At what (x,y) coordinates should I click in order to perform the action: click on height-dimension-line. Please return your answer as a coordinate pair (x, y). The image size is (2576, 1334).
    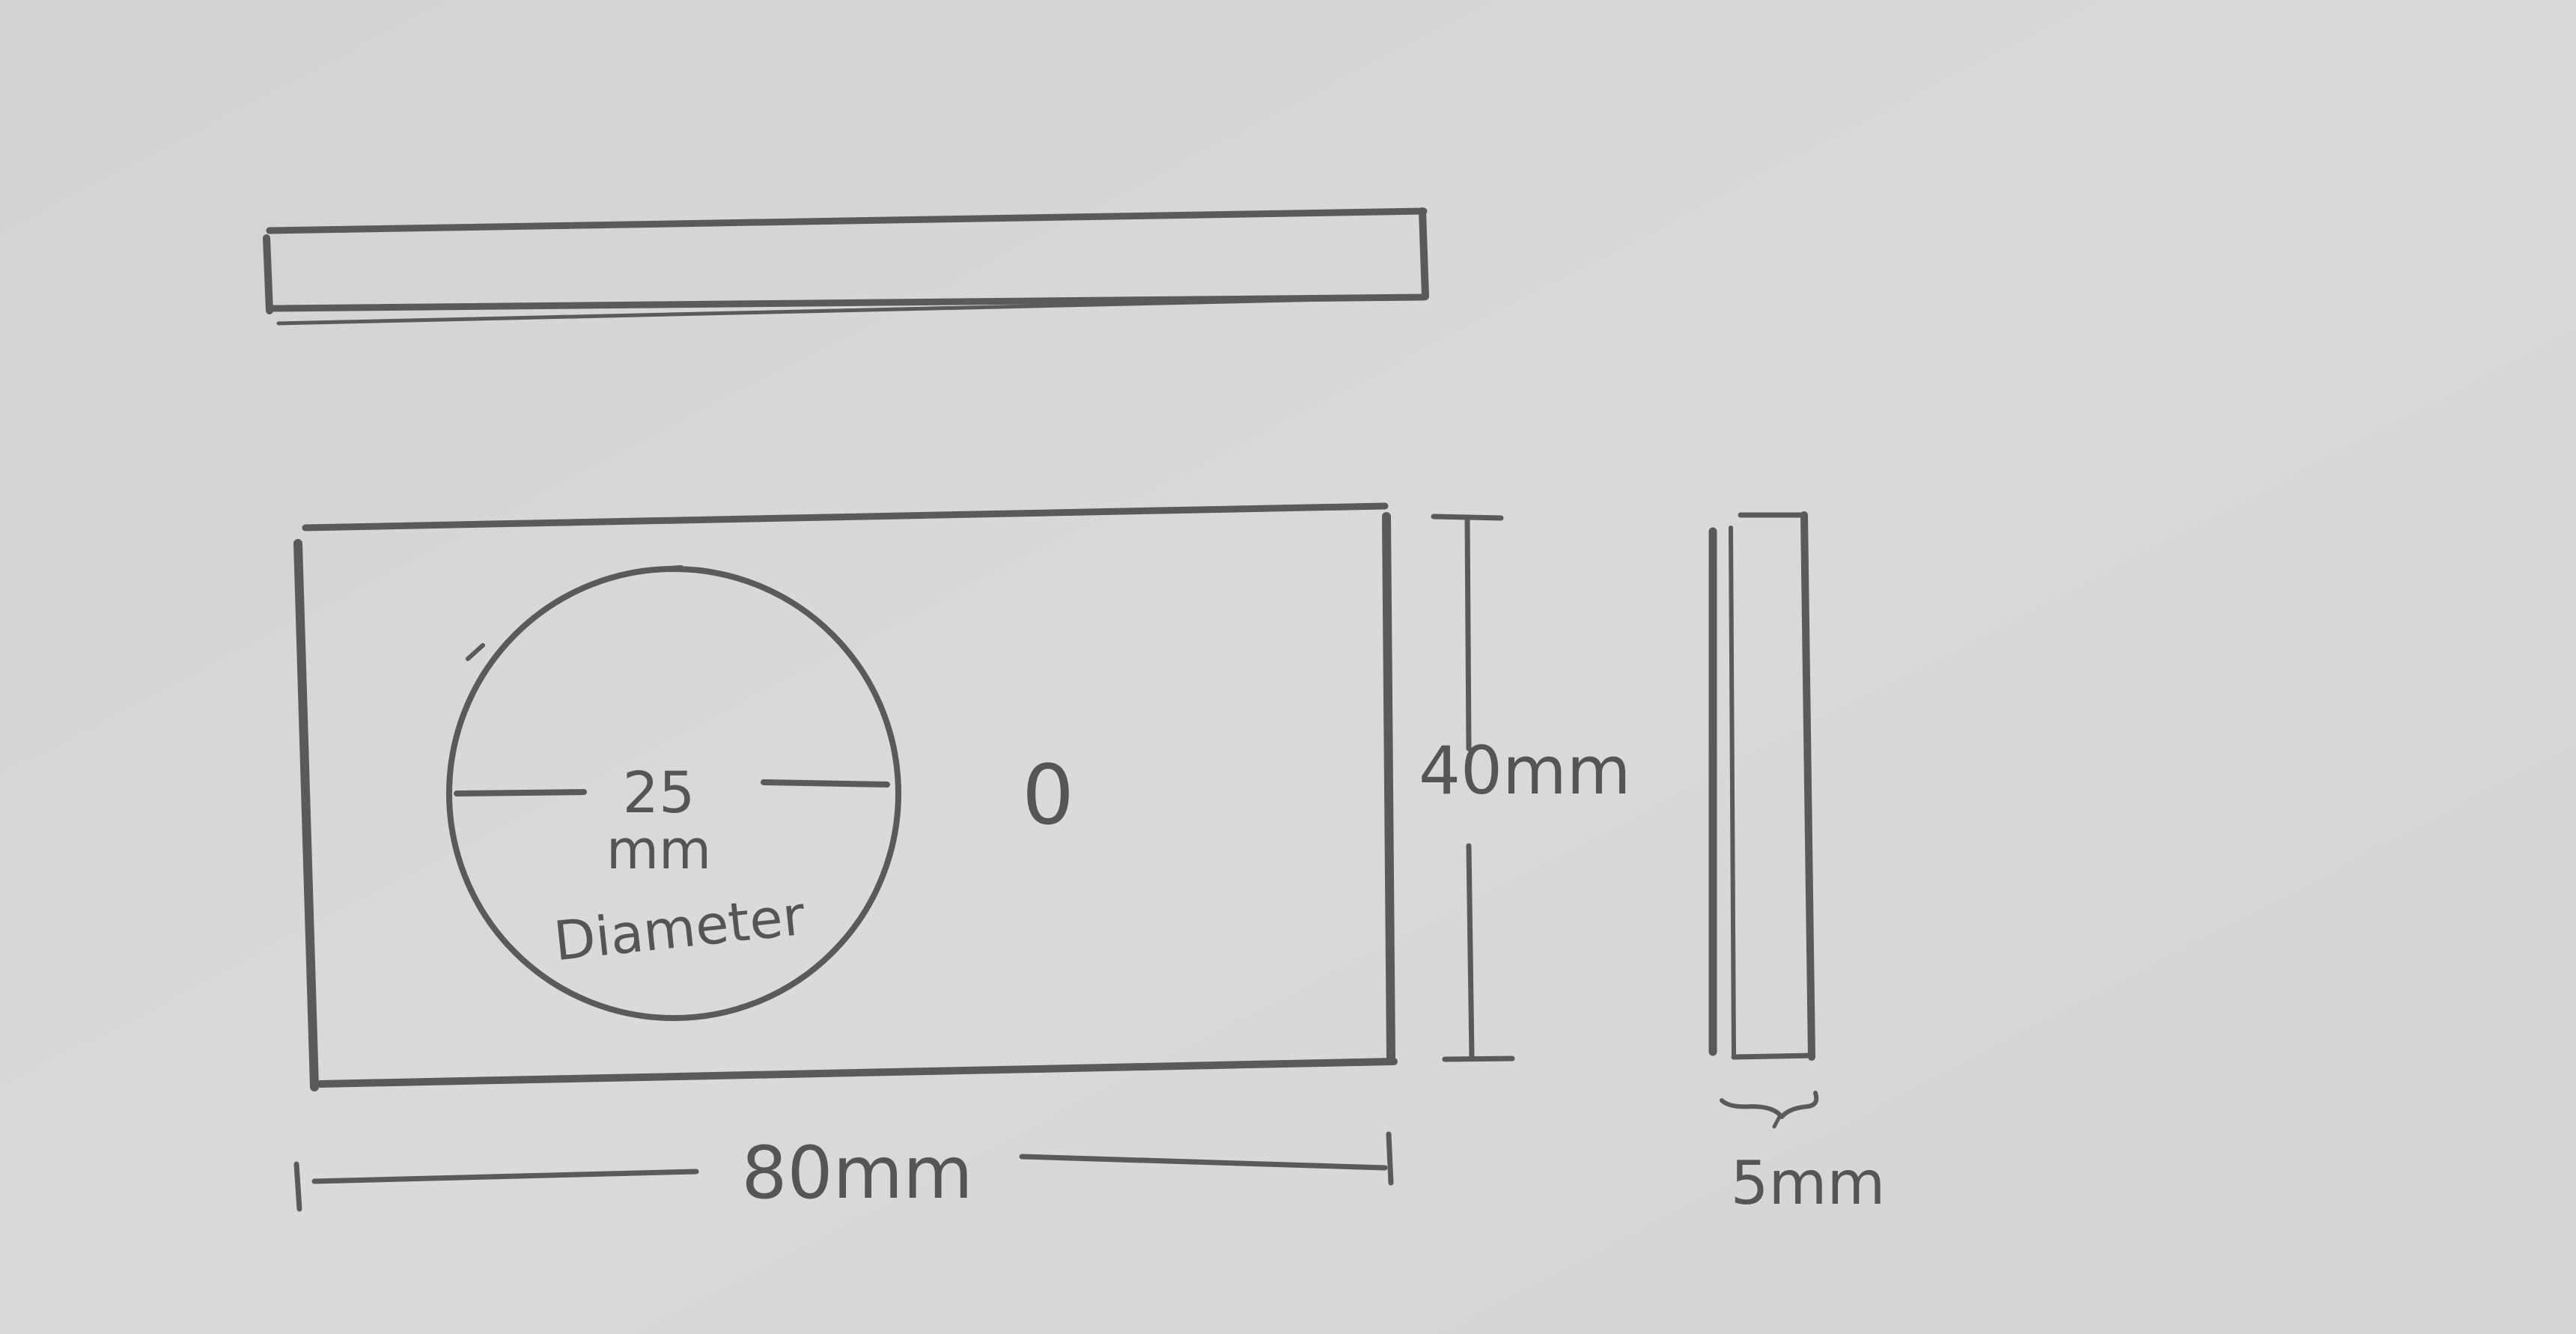
    Looking at the image, I should click on (1473, 788).